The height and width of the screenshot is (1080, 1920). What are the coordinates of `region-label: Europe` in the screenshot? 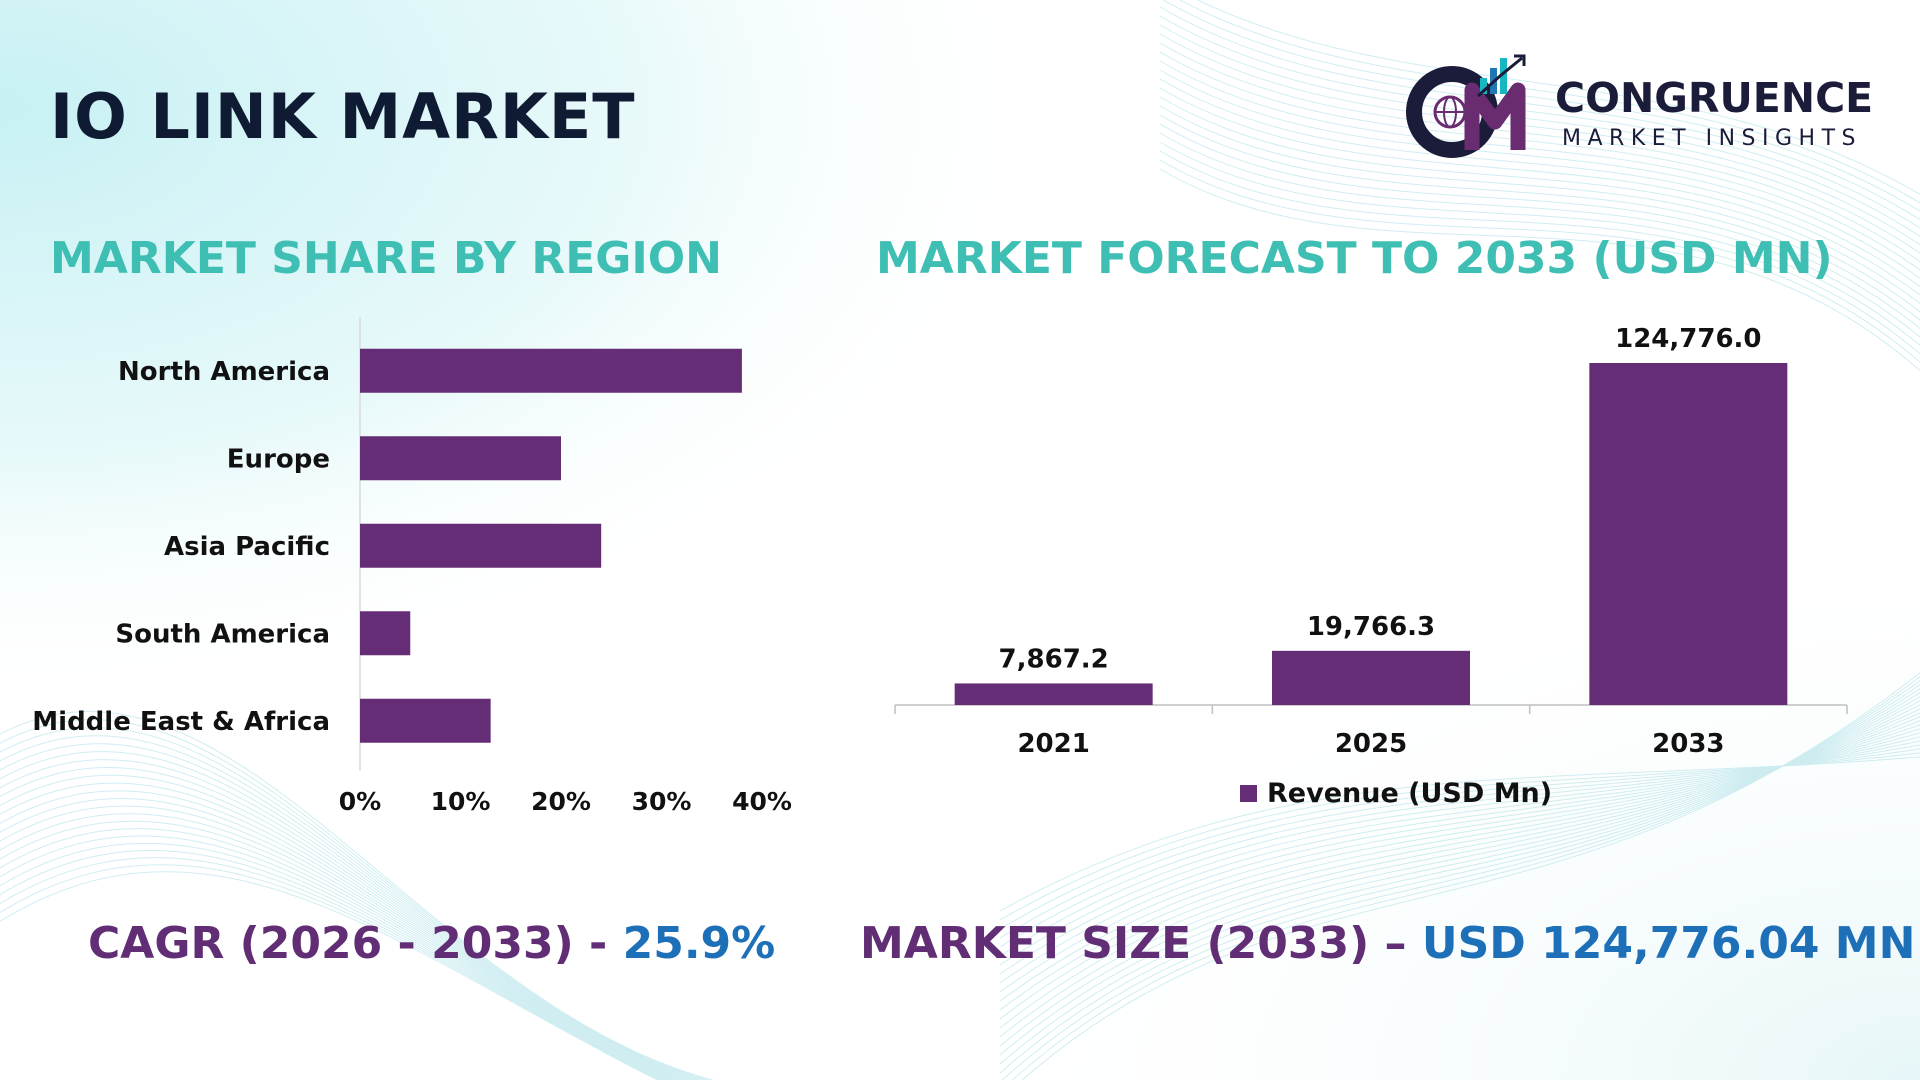 It's located at (278, 459).